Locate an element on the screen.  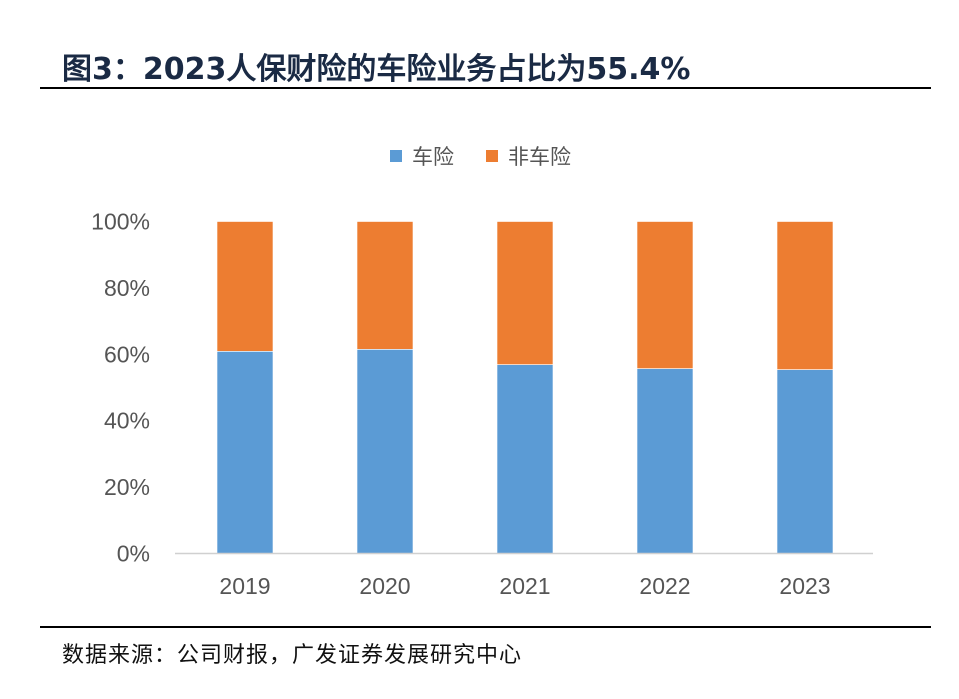
x-tick-label: 2022 is located at coordinates (664, 586).